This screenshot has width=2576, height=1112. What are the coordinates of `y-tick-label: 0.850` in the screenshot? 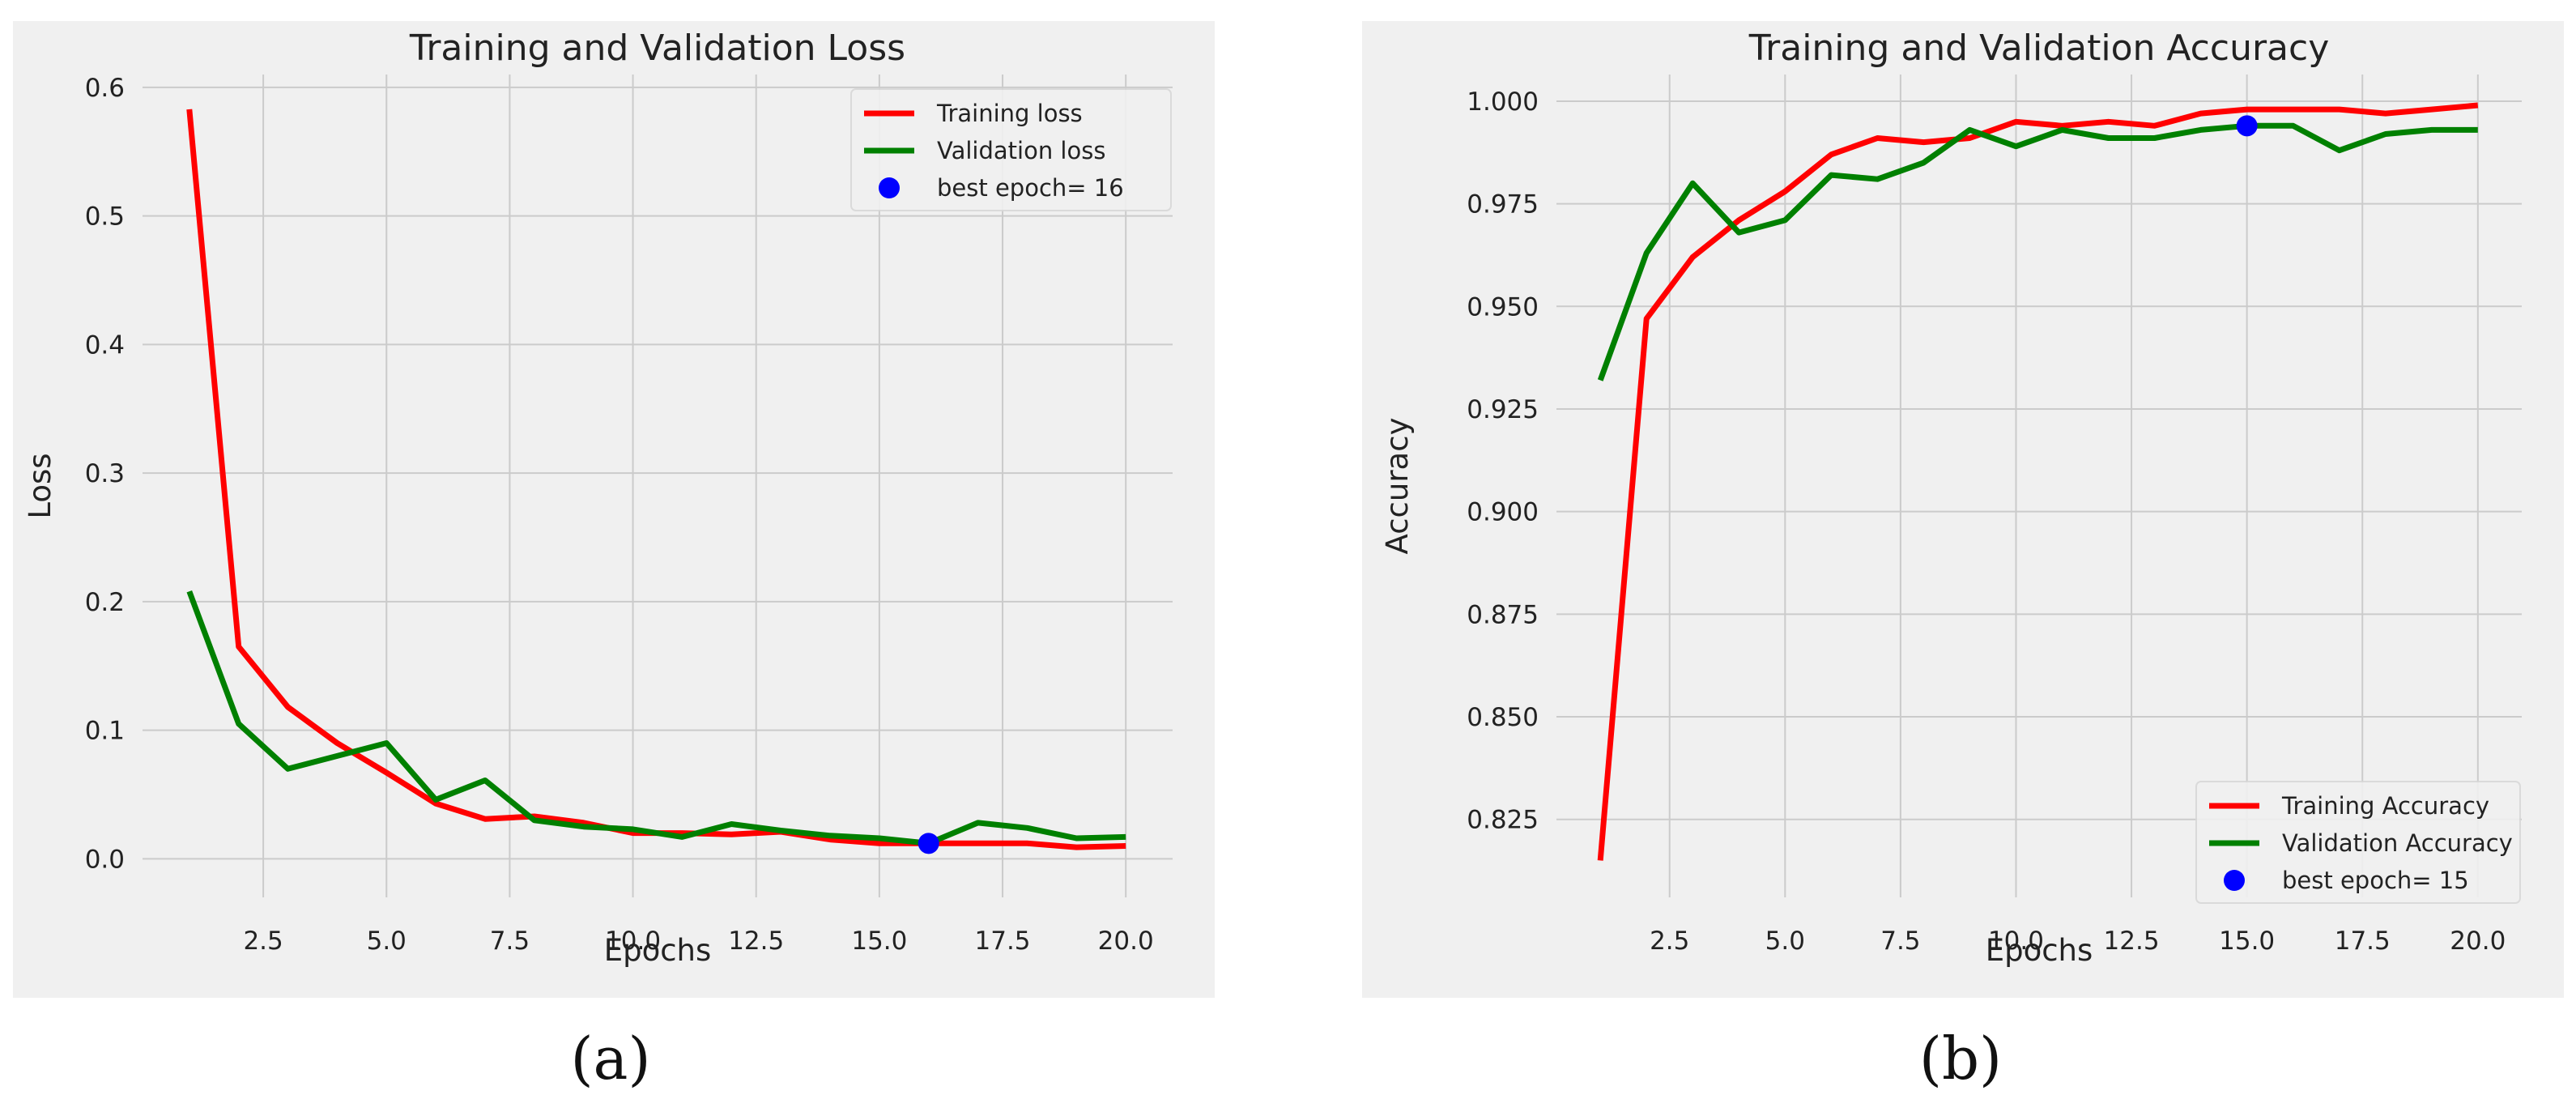 It's located at (1503, 717).